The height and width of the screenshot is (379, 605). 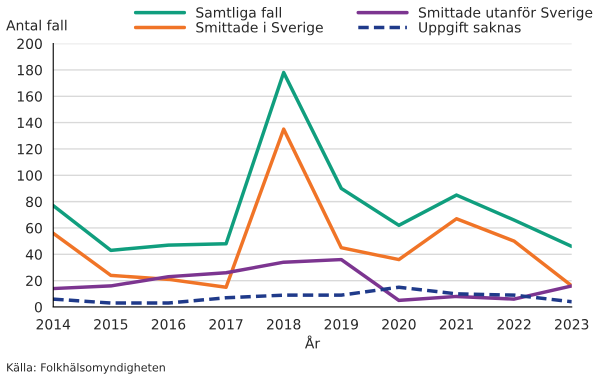 What do you see at coordinates (34, 281) in the screenshot?
I see `y-tick-label: 20` at bounding box center [34, 281].